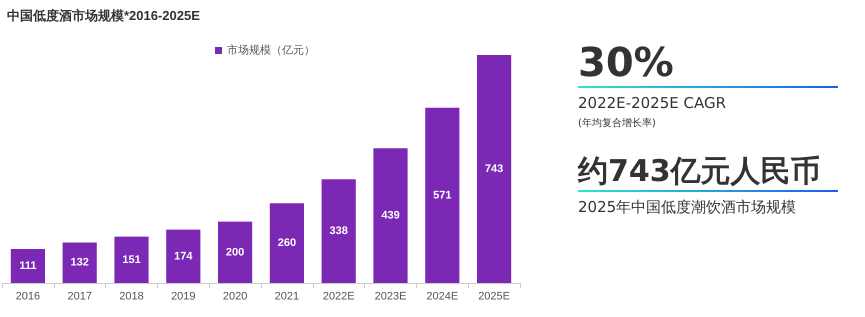  What do you see at coordinates (287, 296) in the screenshot?
I see `x-tick-label: 2021` at bounding box center [287, 296].